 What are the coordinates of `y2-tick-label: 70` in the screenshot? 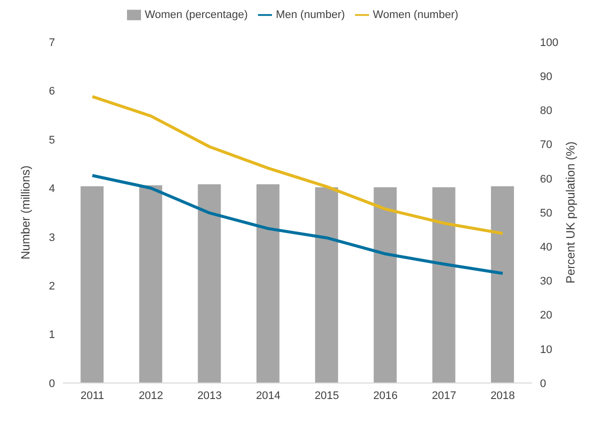 It's located at (546, 145).